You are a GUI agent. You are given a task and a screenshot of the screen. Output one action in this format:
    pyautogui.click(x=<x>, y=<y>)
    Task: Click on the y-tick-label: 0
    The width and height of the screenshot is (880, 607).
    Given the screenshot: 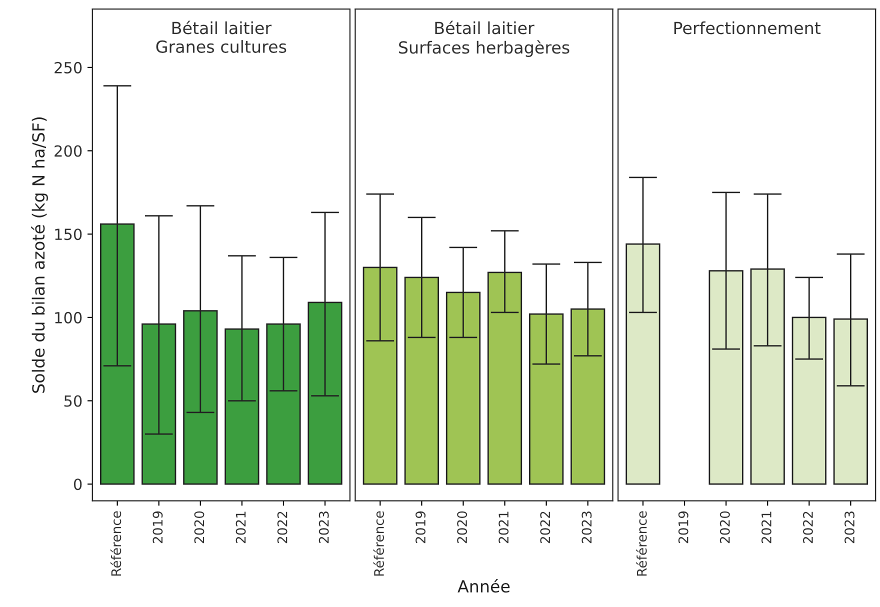 What is the action you would take?
    pyautogui.click(x=78, y=484)
    